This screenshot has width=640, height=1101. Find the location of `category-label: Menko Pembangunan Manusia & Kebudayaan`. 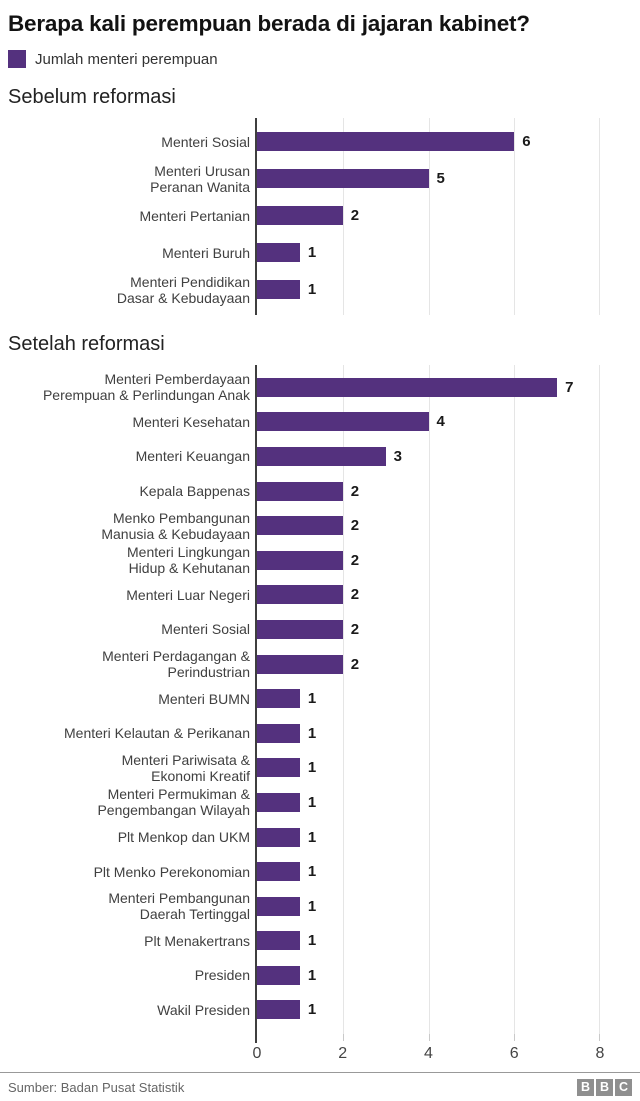

category-label: Menko Pembangunan Manusia & Kebudayaan is located at coordinates (175, 525).